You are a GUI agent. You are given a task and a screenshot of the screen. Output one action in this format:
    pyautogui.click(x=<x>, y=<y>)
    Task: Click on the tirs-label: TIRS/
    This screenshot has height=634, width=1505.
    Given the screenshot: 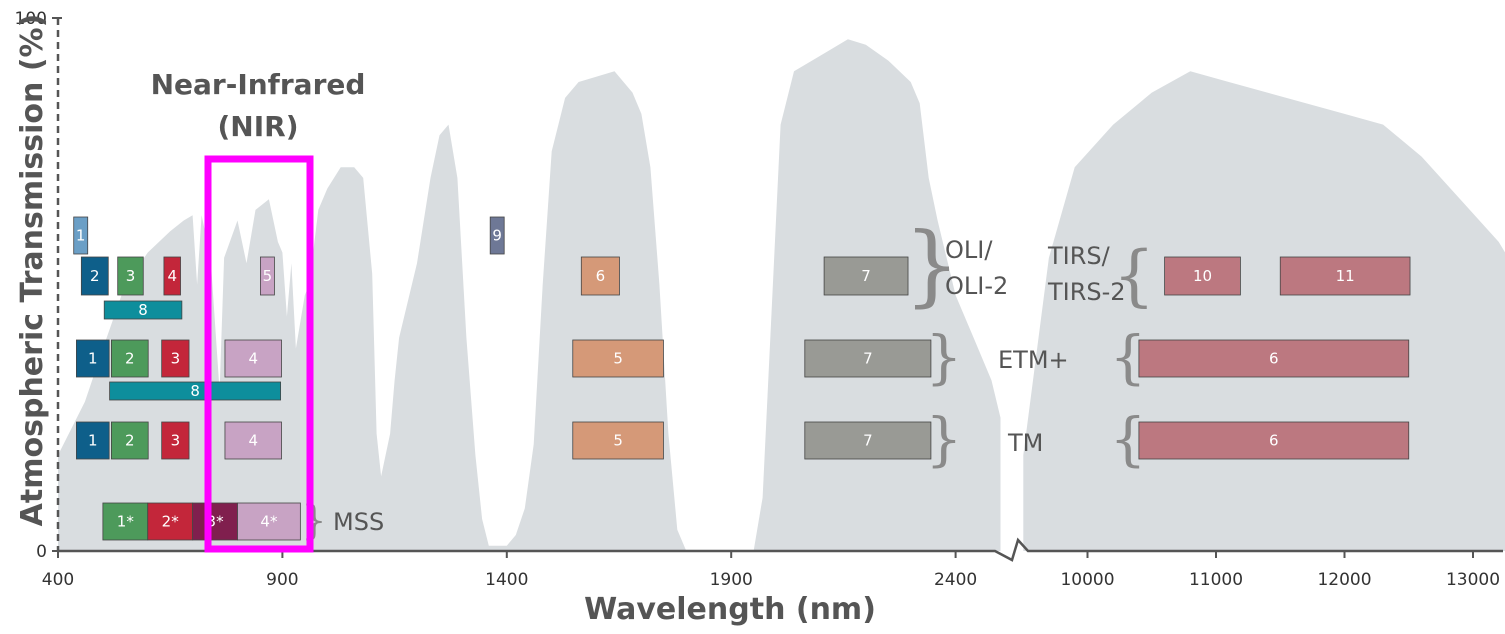 What is the action you would take?
    pyautogui.click(x=1079, y=256)
    